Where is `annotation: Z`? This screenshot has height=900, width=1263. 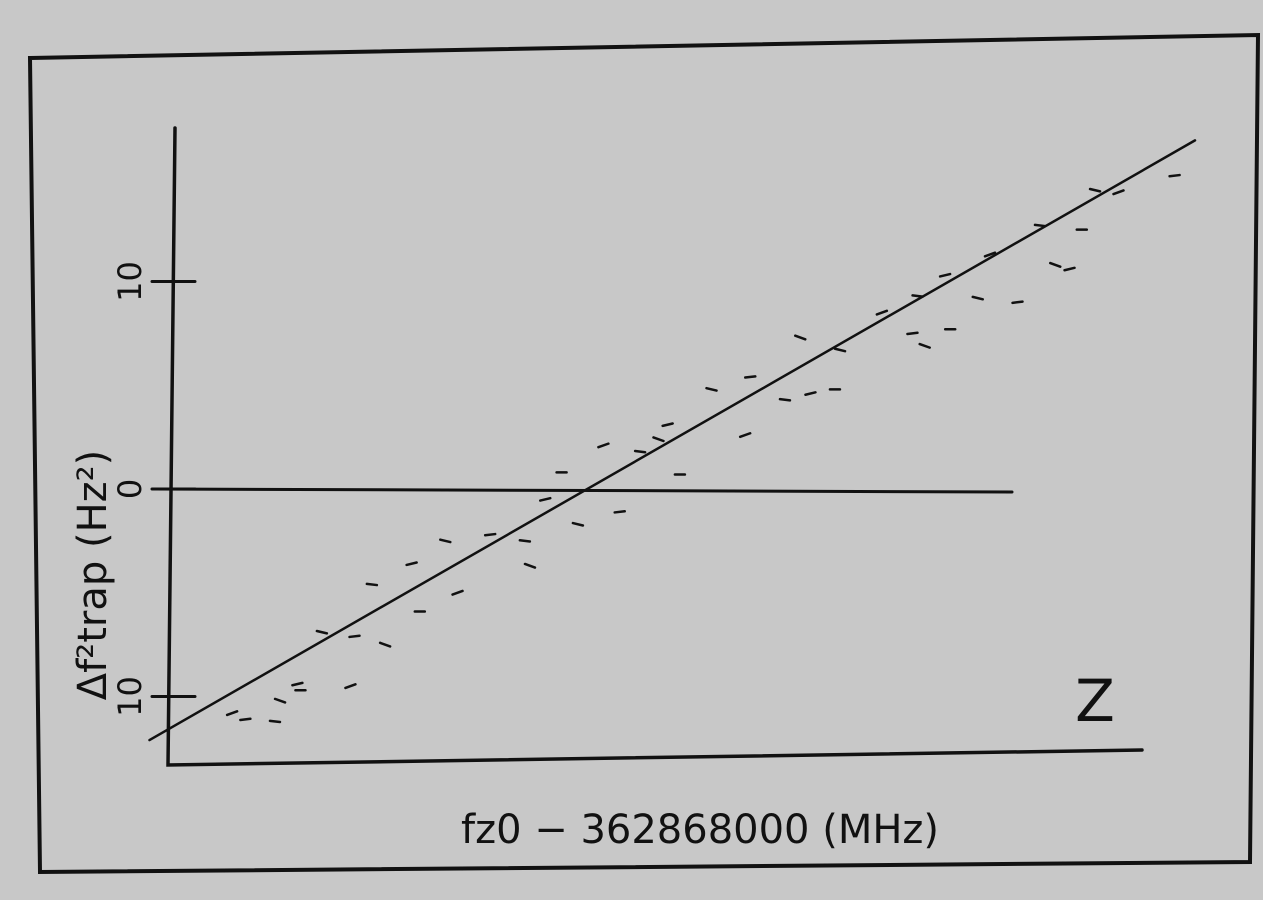
annotation: Z is located at coordinates (1095, 701).